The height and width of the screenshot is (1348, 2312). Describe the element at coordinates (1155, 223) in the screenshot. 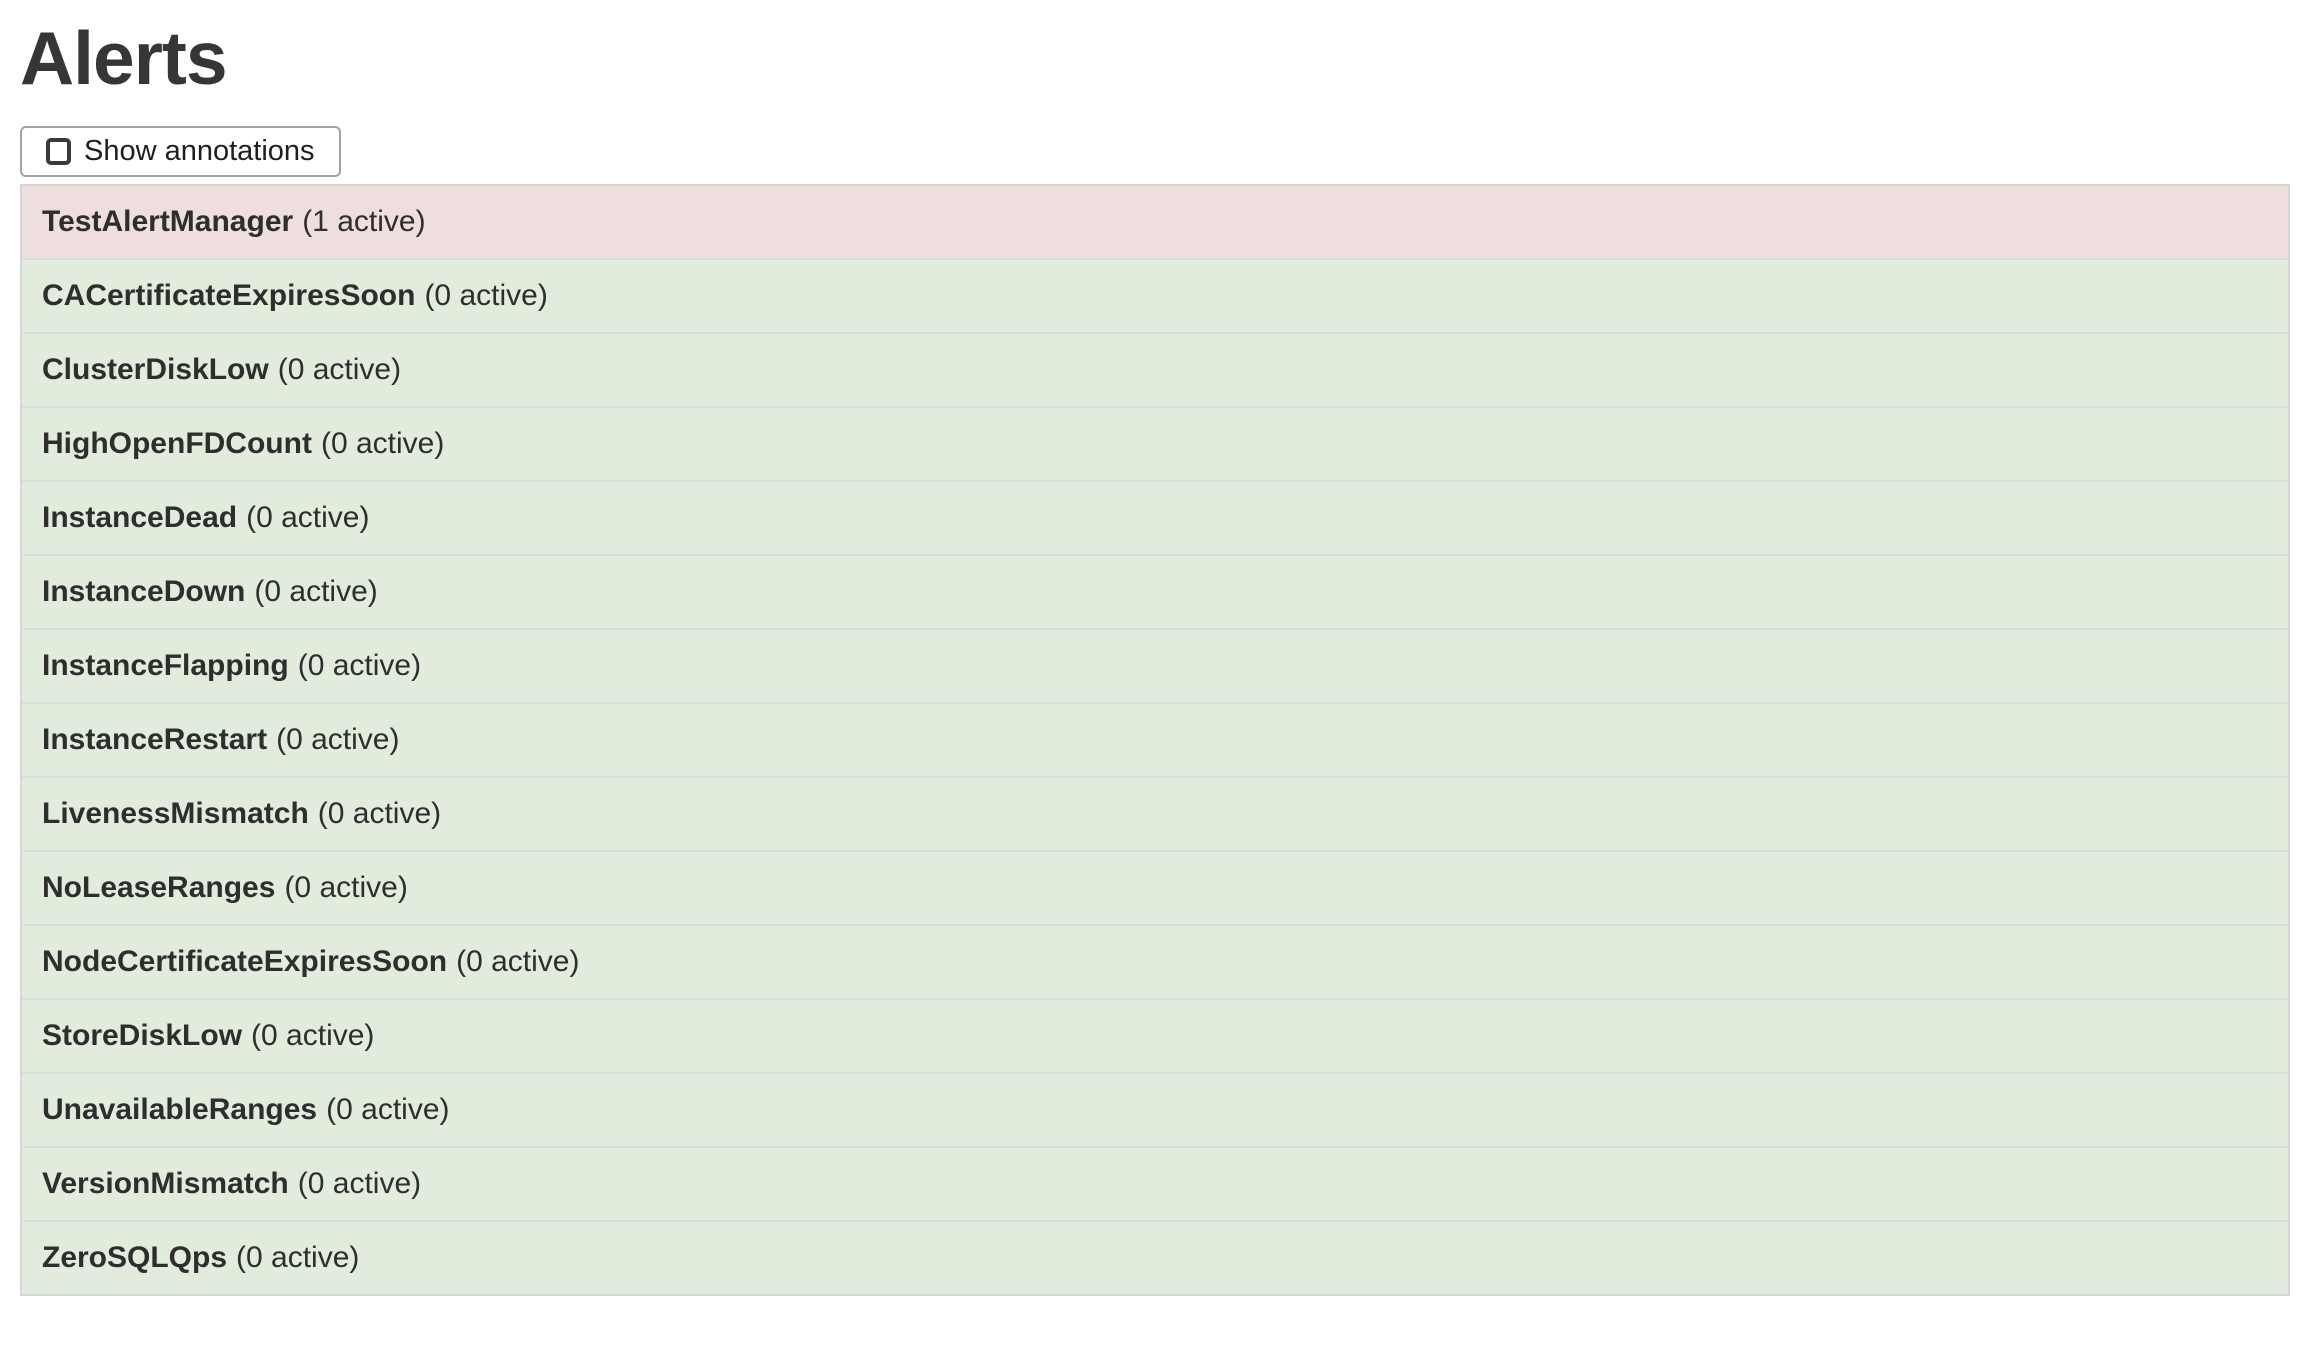

I see `alert-row: TestAlertManager (1 active)` at that location.